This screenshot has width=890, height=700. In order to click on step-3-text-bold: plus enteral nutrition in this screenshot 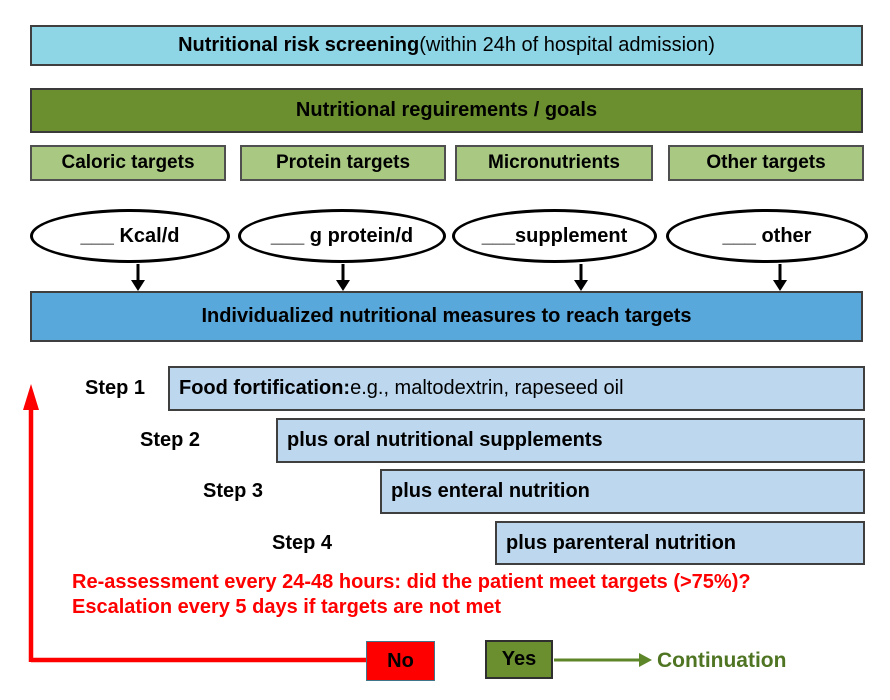, I will do `click(490, 491)`.